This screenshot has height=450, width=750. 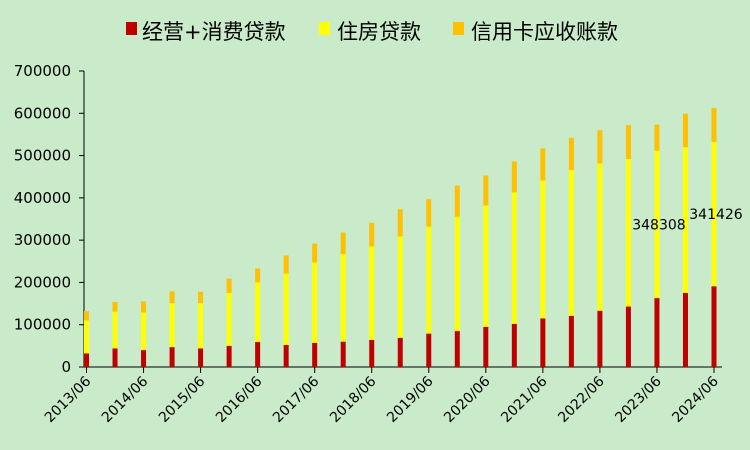 What do you see at coordinates (42, 240) in the screenshot?
I see `y-tick-label: 300000` at bounding box center [42, 240].